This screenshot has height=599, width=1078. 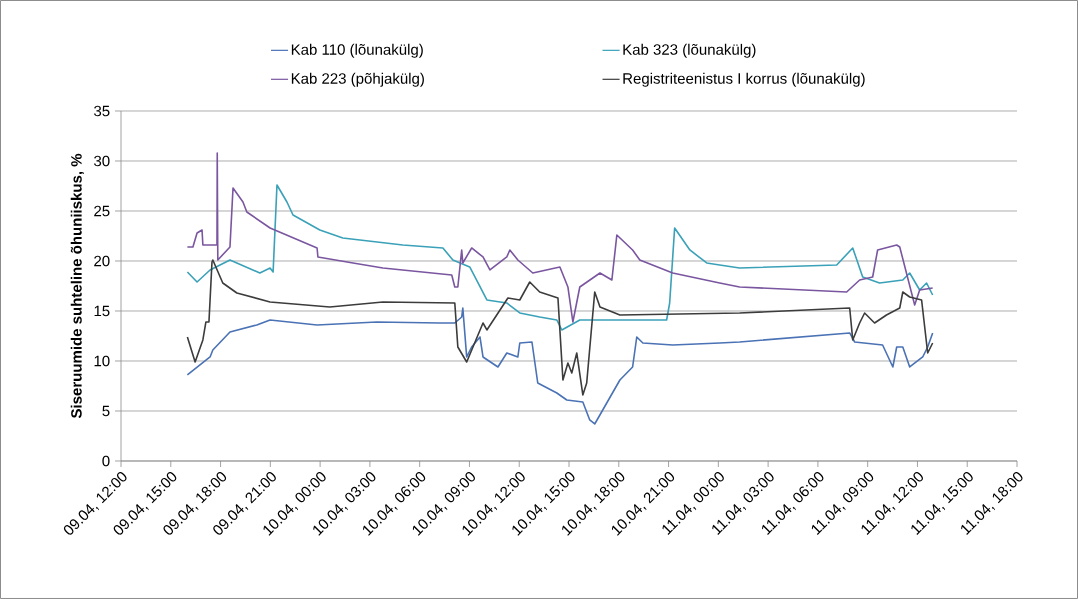 I want to click on y-axis-title: Siseruumide suhteline õhuniiskus, %, so click(x=77, y=286).